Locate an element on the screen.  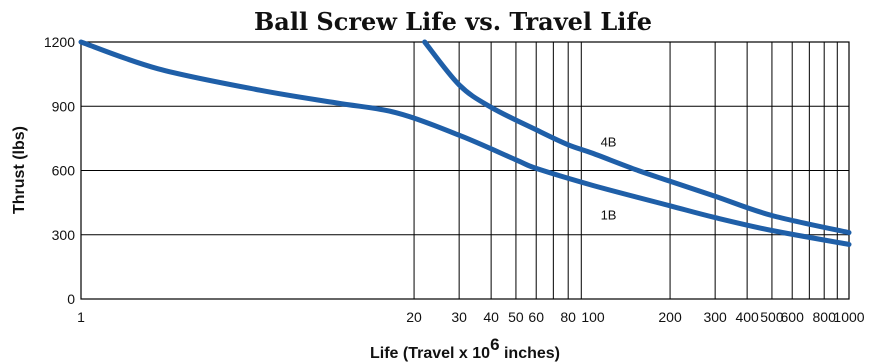
y-tick-labels: 0 300 600 900 1200 is located at coordinates (59, 170).